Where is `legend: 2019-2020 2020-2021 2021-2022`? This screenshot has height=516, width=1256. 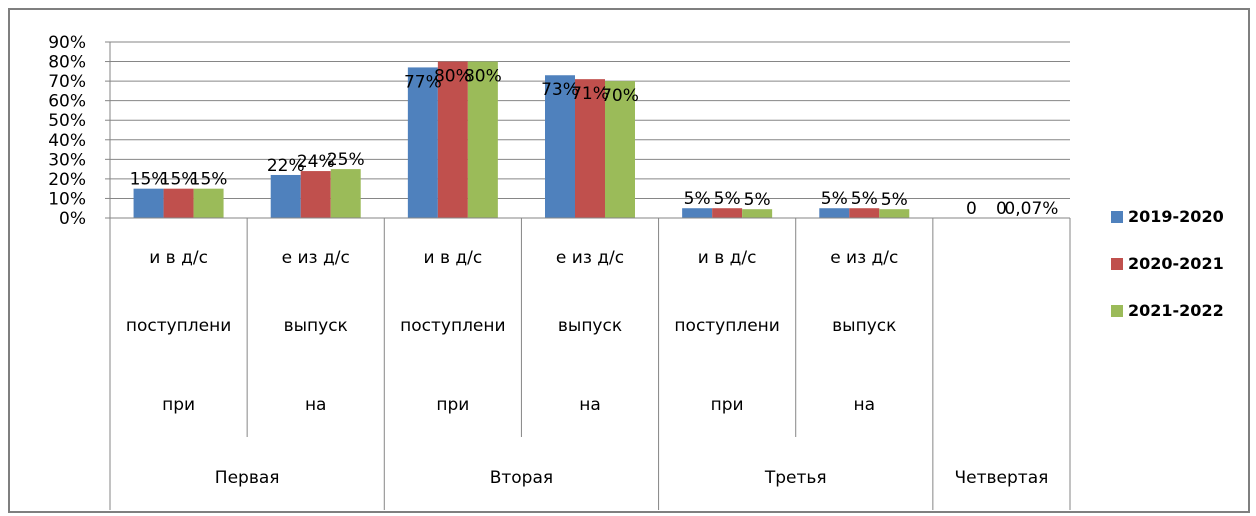 legend: 2019-2020 2020-2021 2021-2022 is located at coordinates (1167, 263).